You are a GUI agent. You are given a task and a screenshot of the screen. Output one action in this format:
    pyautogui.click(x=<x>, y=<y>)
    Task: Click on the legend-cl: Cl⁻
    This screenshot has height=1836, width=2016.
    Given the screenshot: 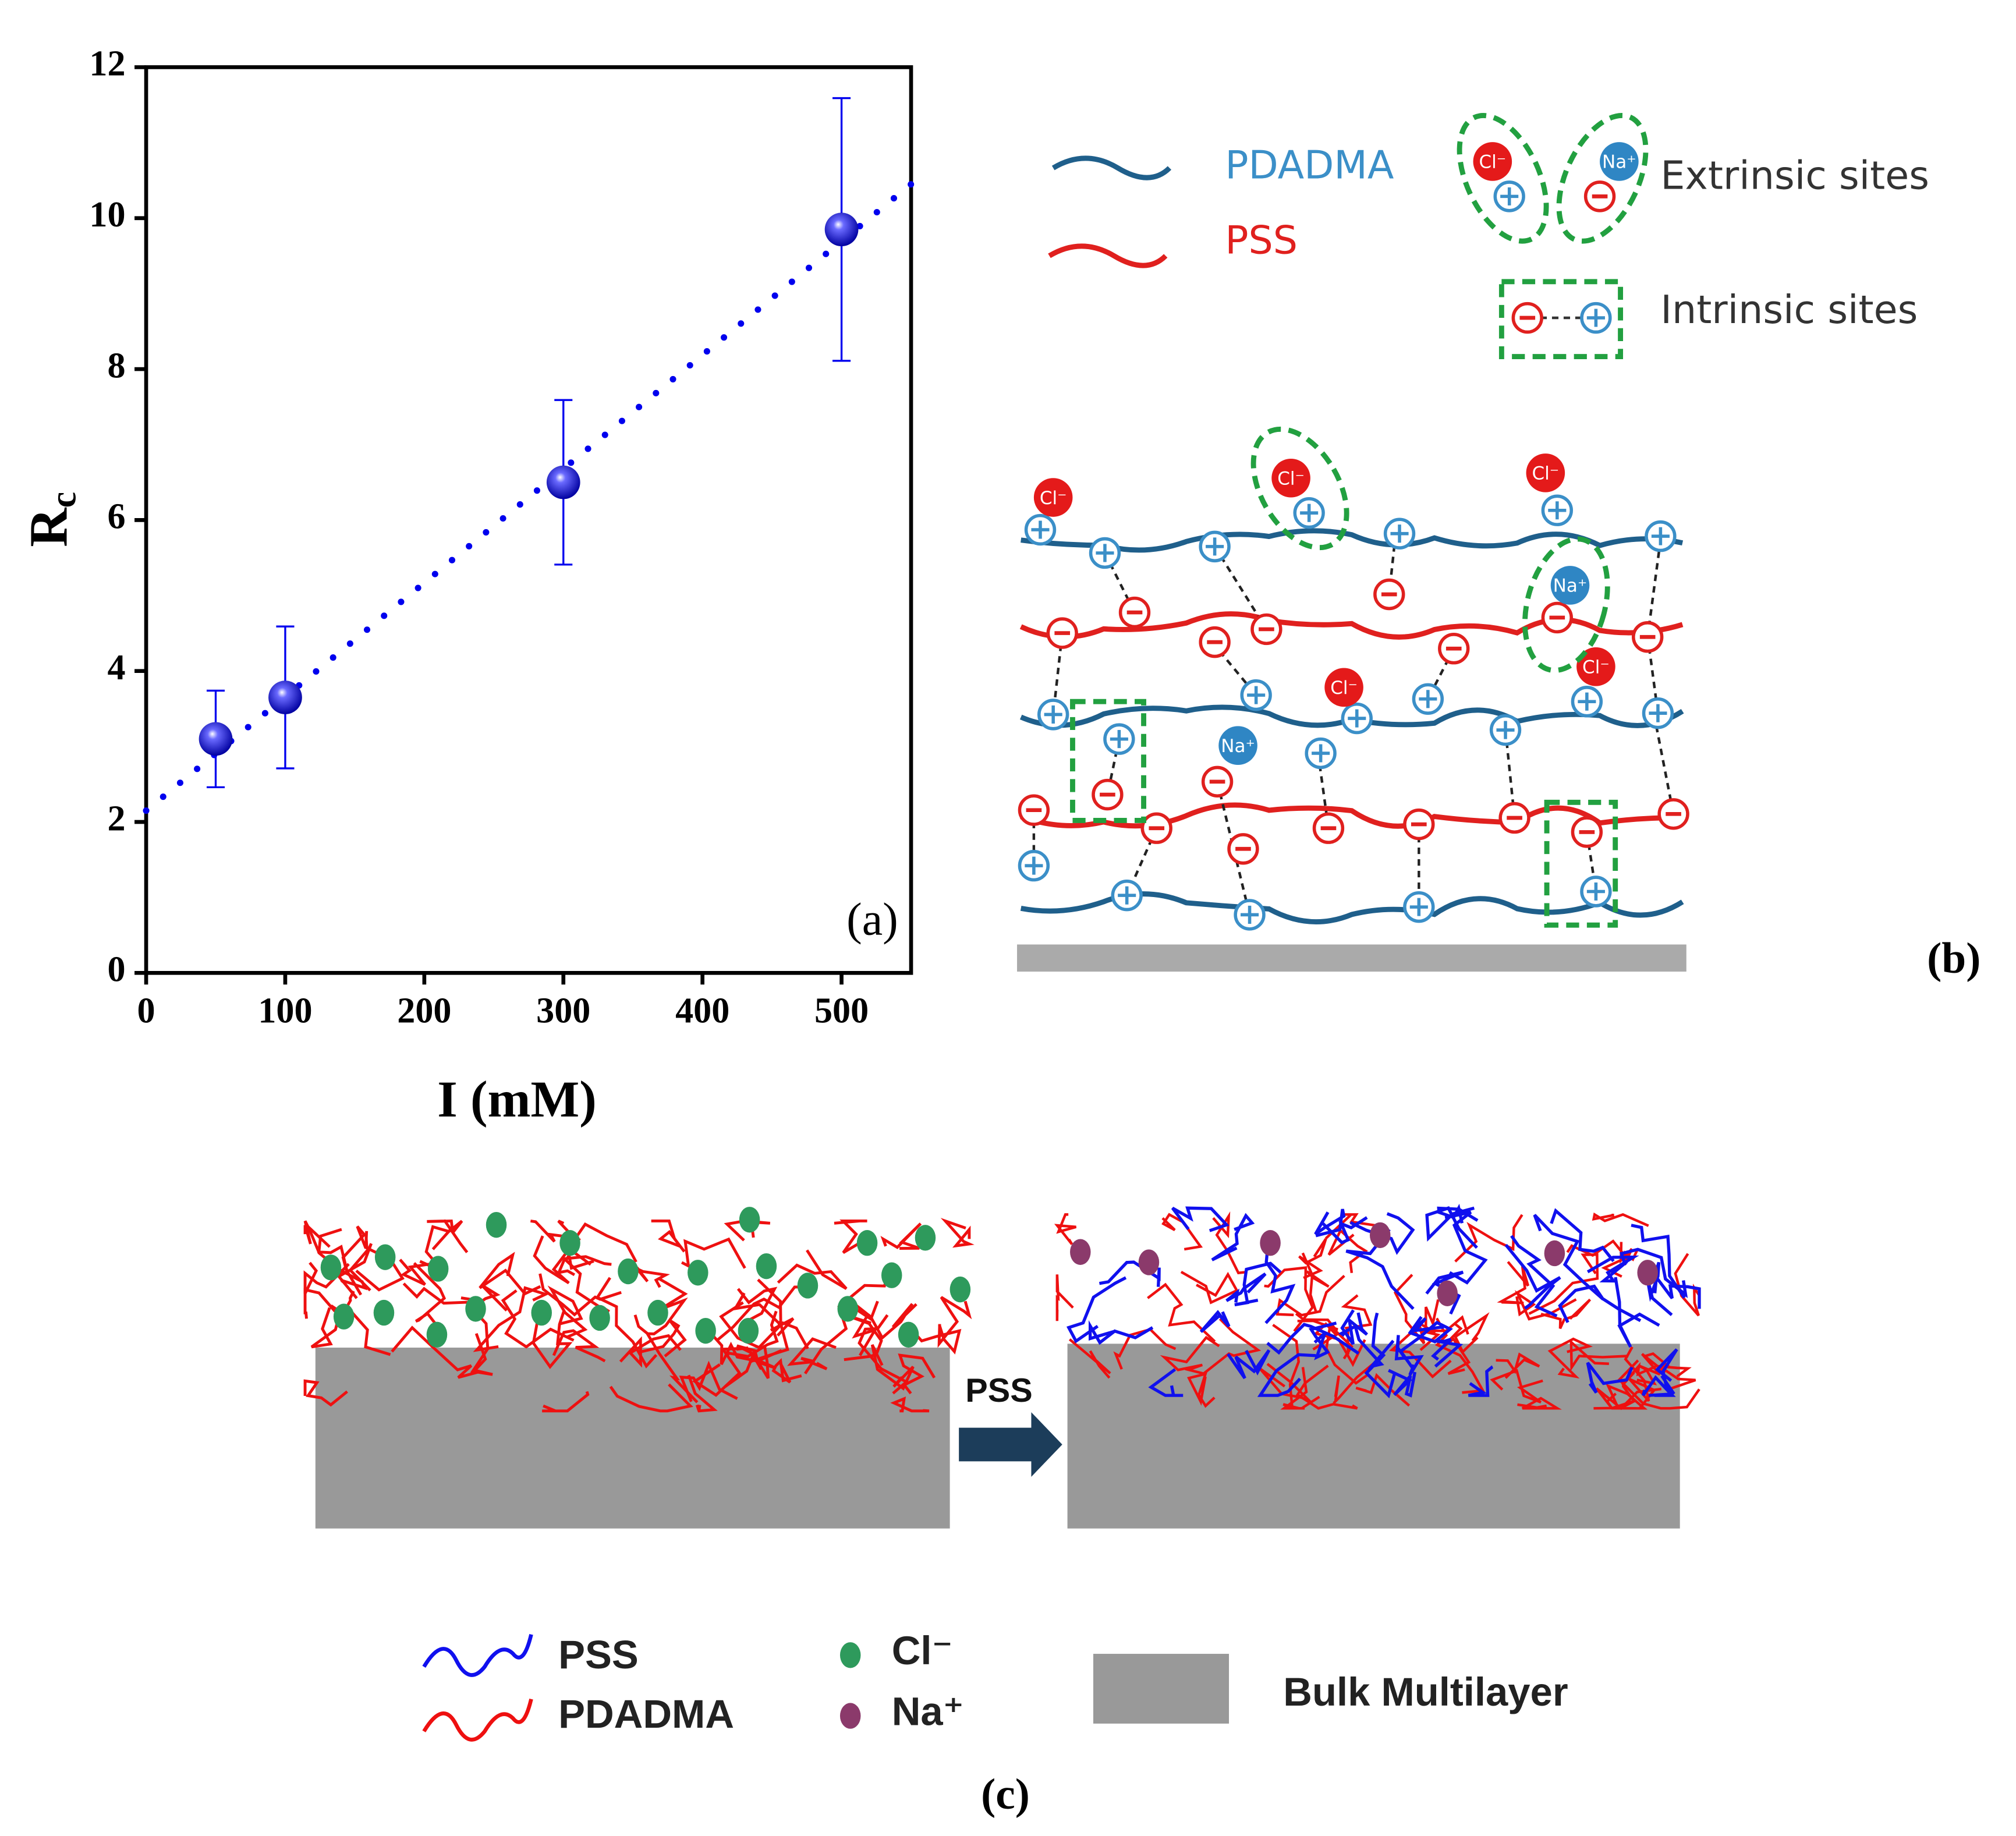 What is the action you would take?
    pyautogui.click(x=922, y=1650)
    